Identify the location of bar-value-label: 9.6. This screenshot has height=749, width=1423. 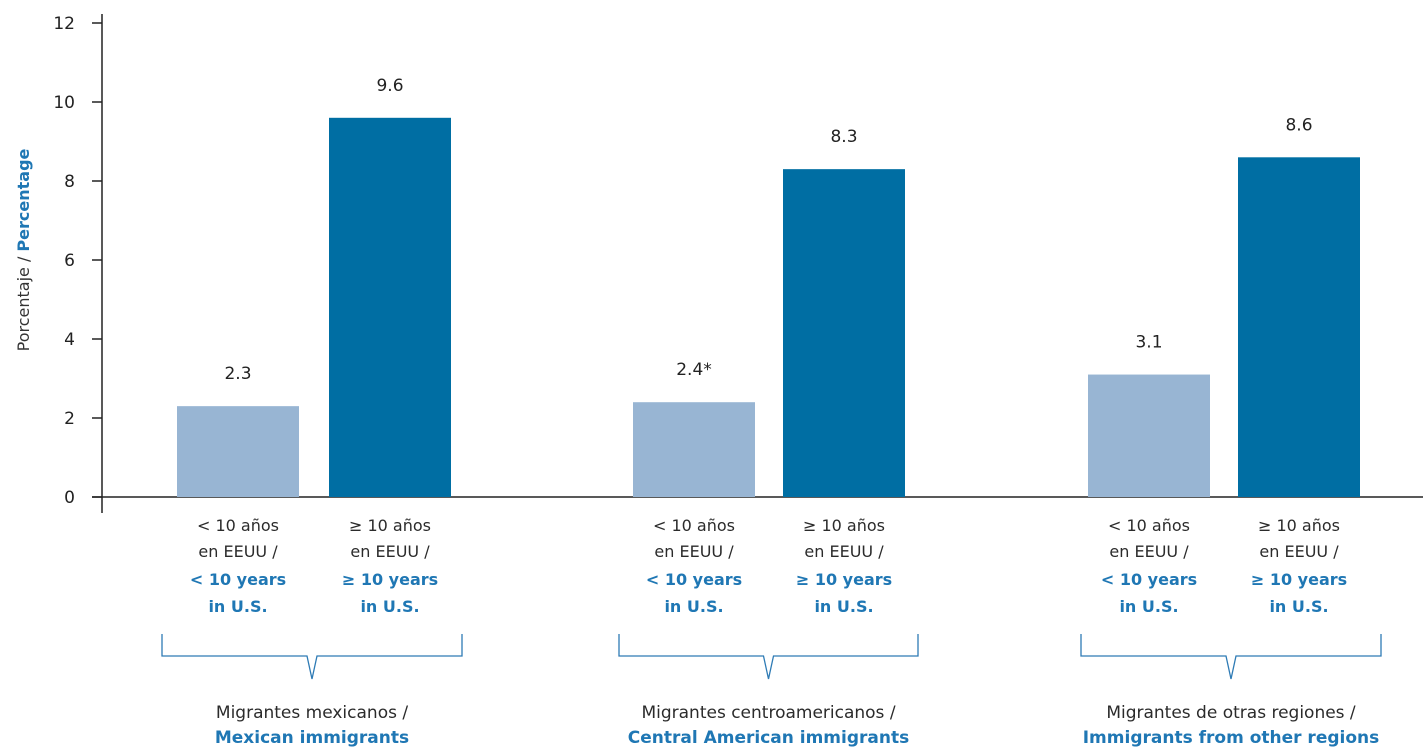
(389, 86).